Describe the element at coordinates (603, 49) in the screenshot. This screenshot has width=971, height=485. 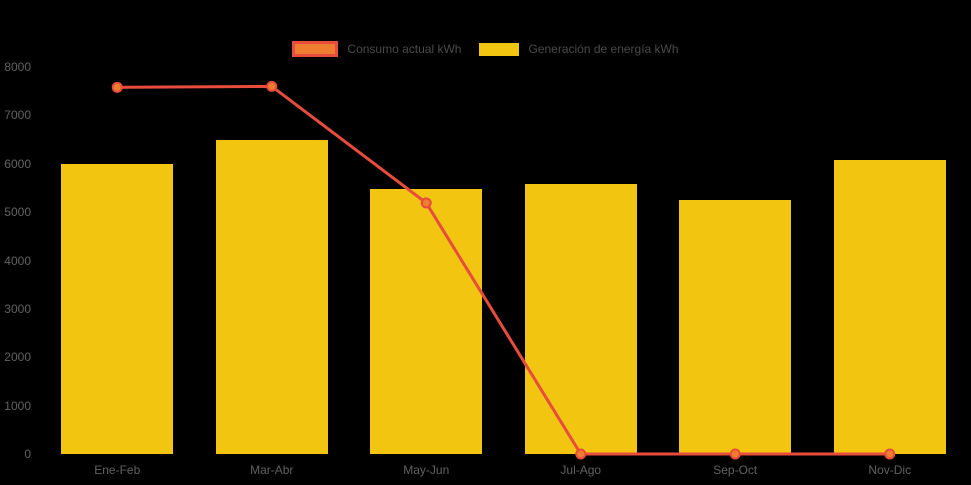
I see `legend-label-generacion-energia: Generación de energía kWh` at that location.